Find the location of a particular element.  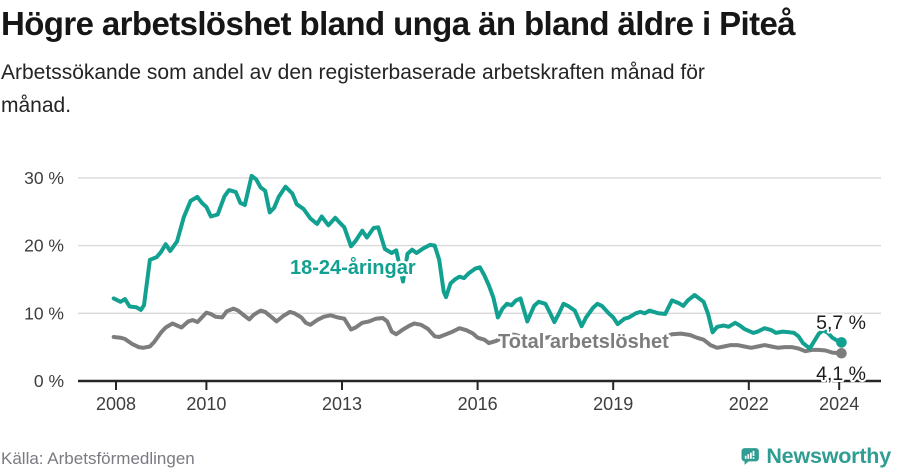

y-tick-label-10: 10 % is located at coordinates (44, 313).